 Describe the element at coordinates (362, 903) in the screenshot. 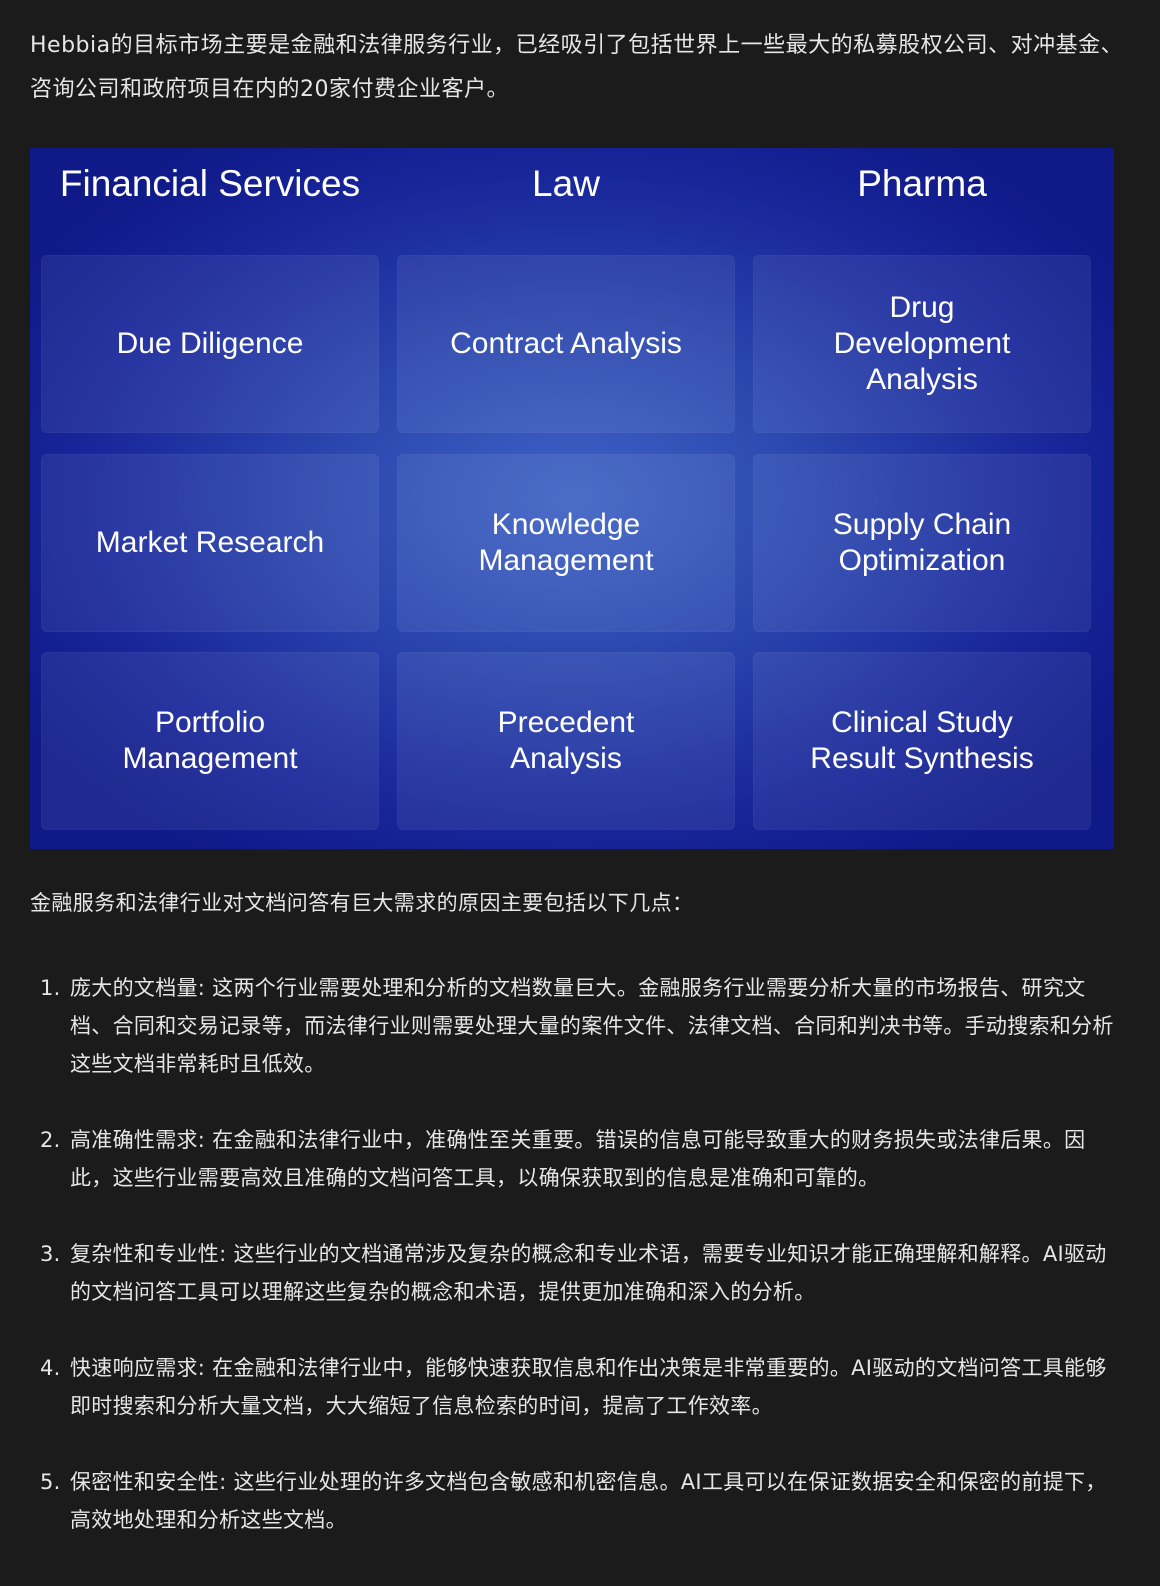

I see `reasons-lead-paragraph: 金融服务和法律行业对文档问答有巨大需求的原因主要包括以下几点：` at that location.